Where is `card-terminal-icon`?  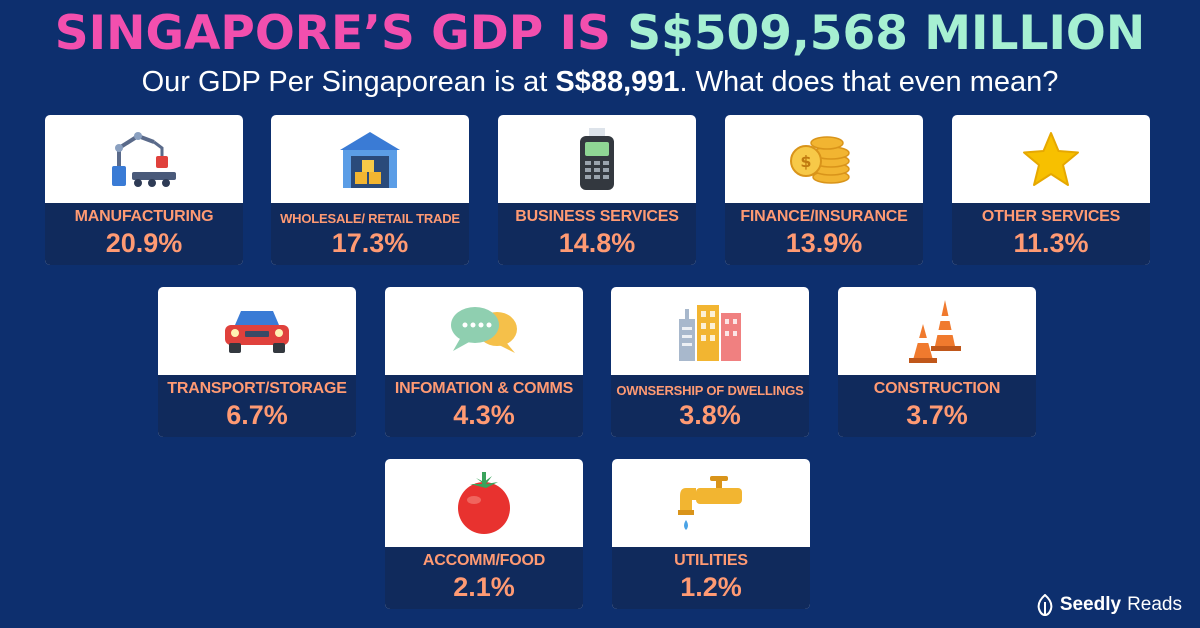 card-terminal-icon is located at coordinates (597, 159).